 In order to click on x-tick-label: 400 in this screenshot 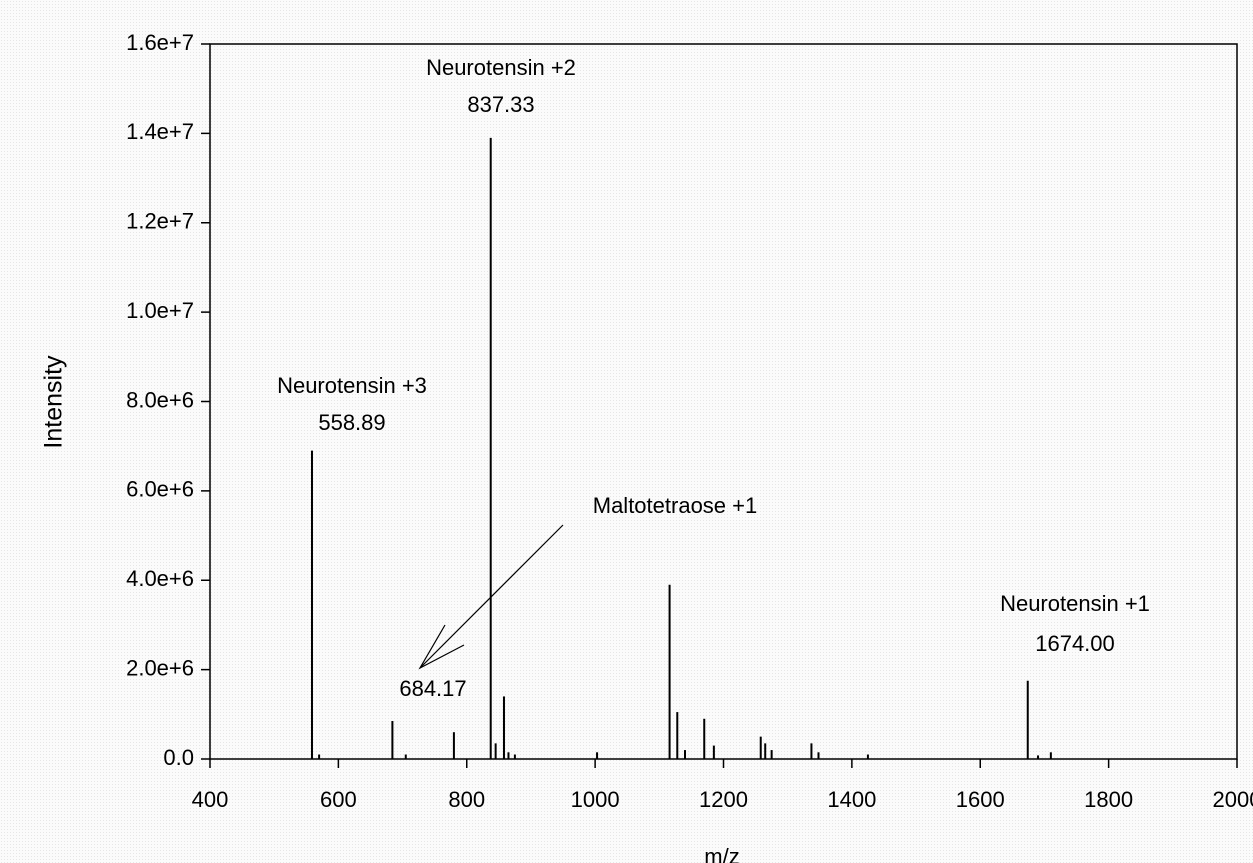, I will do `click(210, 799)`.